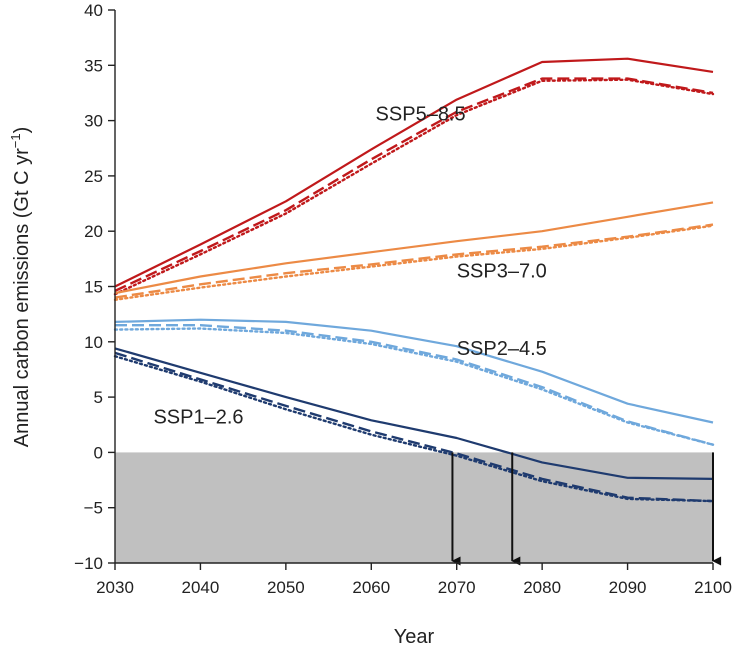 The image size is (739, 647). I want to click on net-zero-arrows, so click(586, 509).